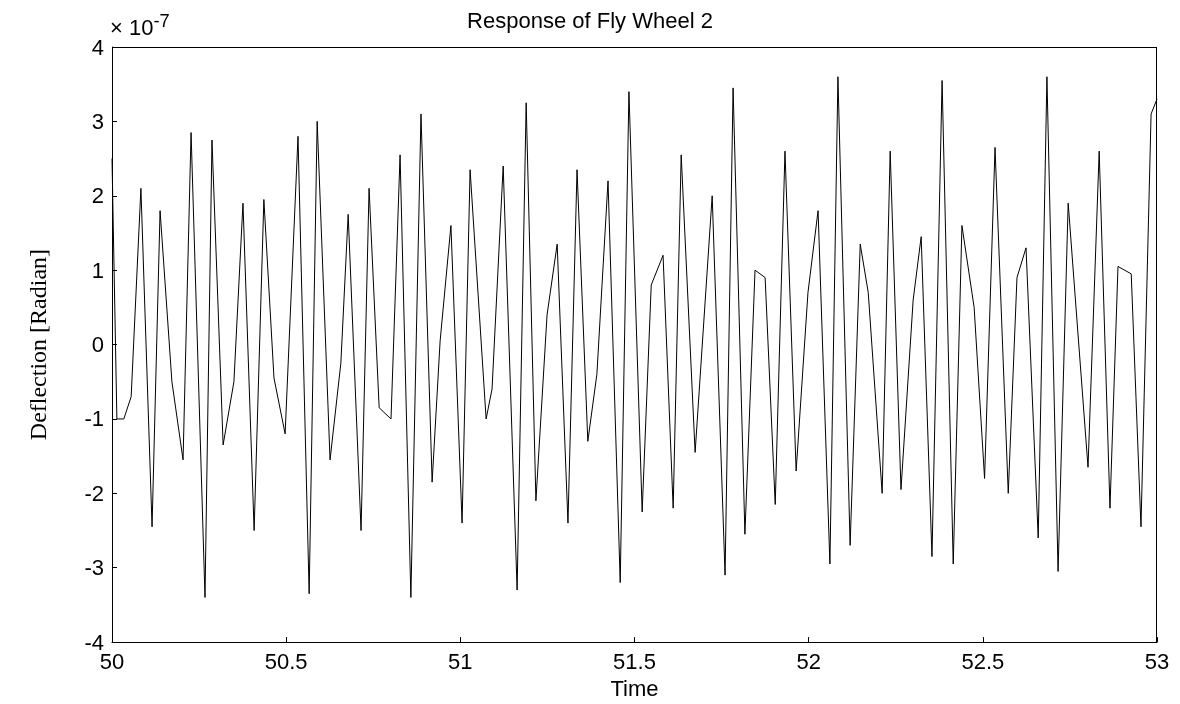  What do you see at coordinates (94, 419) in the screenshot?
I see `y-tick-label: -1` at bounding box center [94, 419].